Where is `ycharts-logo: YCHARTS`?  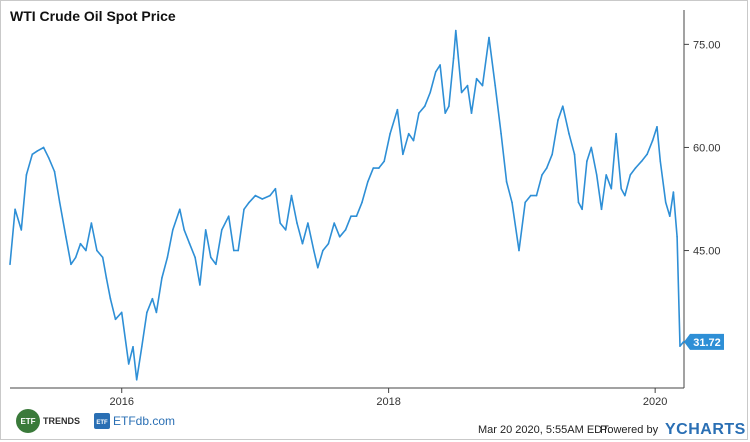 ycharts-logo: YCHARTS is located at coordinates (705, 429).